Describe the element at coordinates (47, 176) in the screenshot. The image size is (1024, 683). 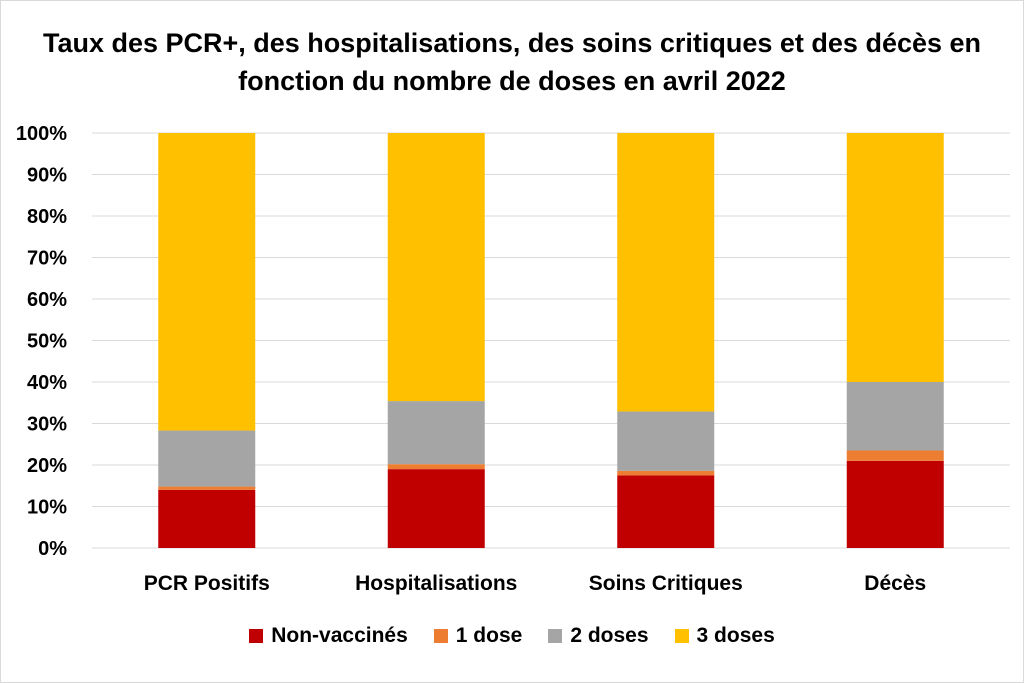
I see `y-tick-label: 90%` at that location.